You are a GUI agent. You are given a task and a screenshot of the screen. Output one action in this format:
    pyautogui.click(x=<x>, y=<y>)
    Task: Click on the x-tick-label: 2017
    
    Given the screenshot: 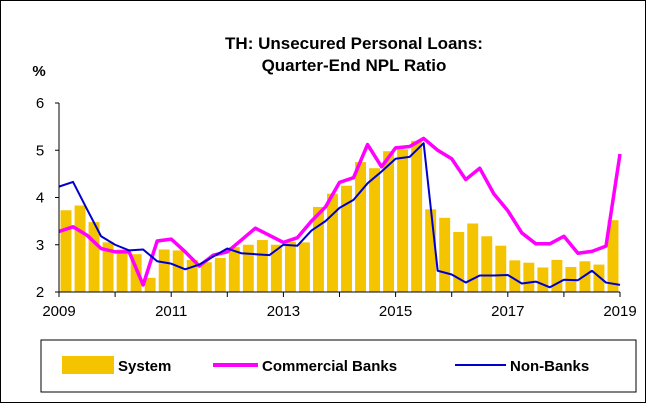 What is the action you would take?
    pyautogui.click(x=507, y=311)
    